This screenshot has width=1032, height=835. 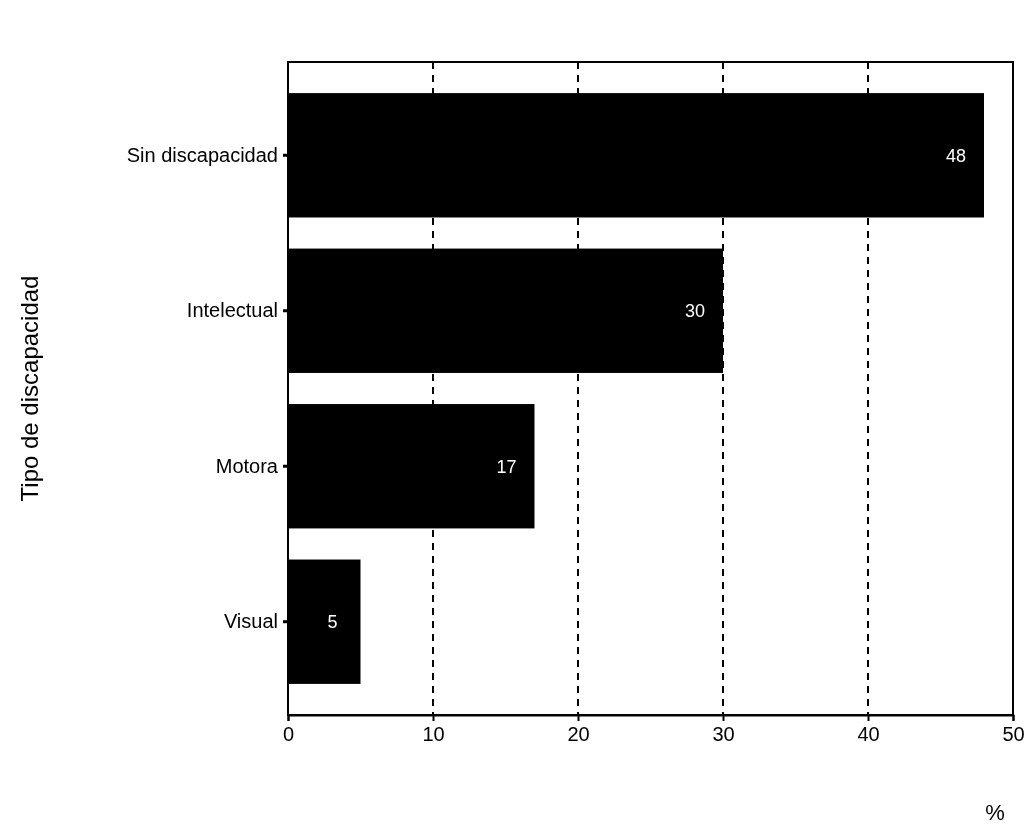 What do you see at coordinates (868, 734) in the screenshot?
I see `x-tick-label: 40` at bounding box center [868, 734].